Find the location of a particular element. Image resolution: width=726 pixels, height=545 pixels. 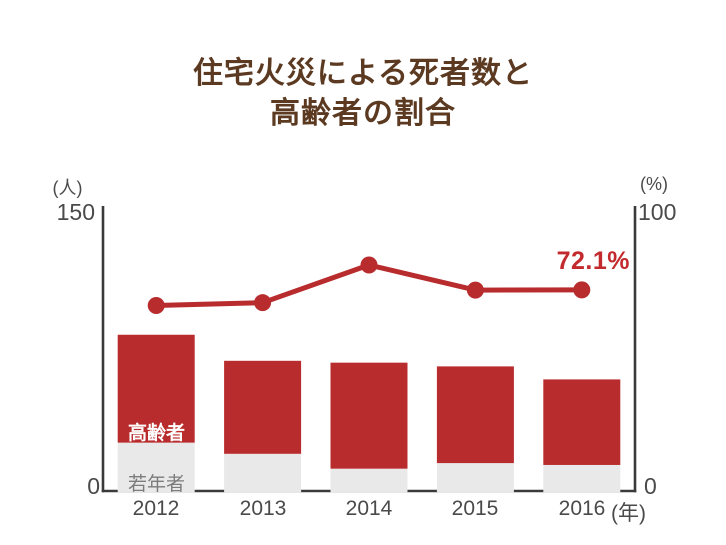

bar-2015-elderly is located at coordinates (475, 415).